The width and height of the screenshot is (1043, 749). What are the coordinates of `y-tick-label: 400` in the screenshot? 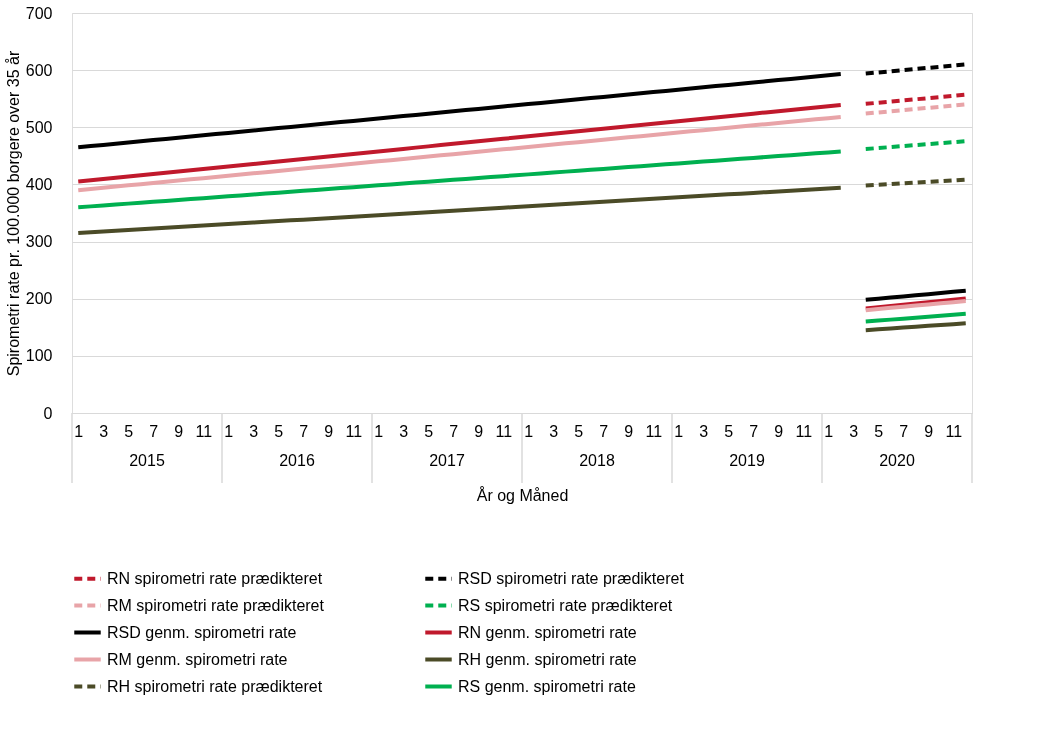 It's located at (39, 184).